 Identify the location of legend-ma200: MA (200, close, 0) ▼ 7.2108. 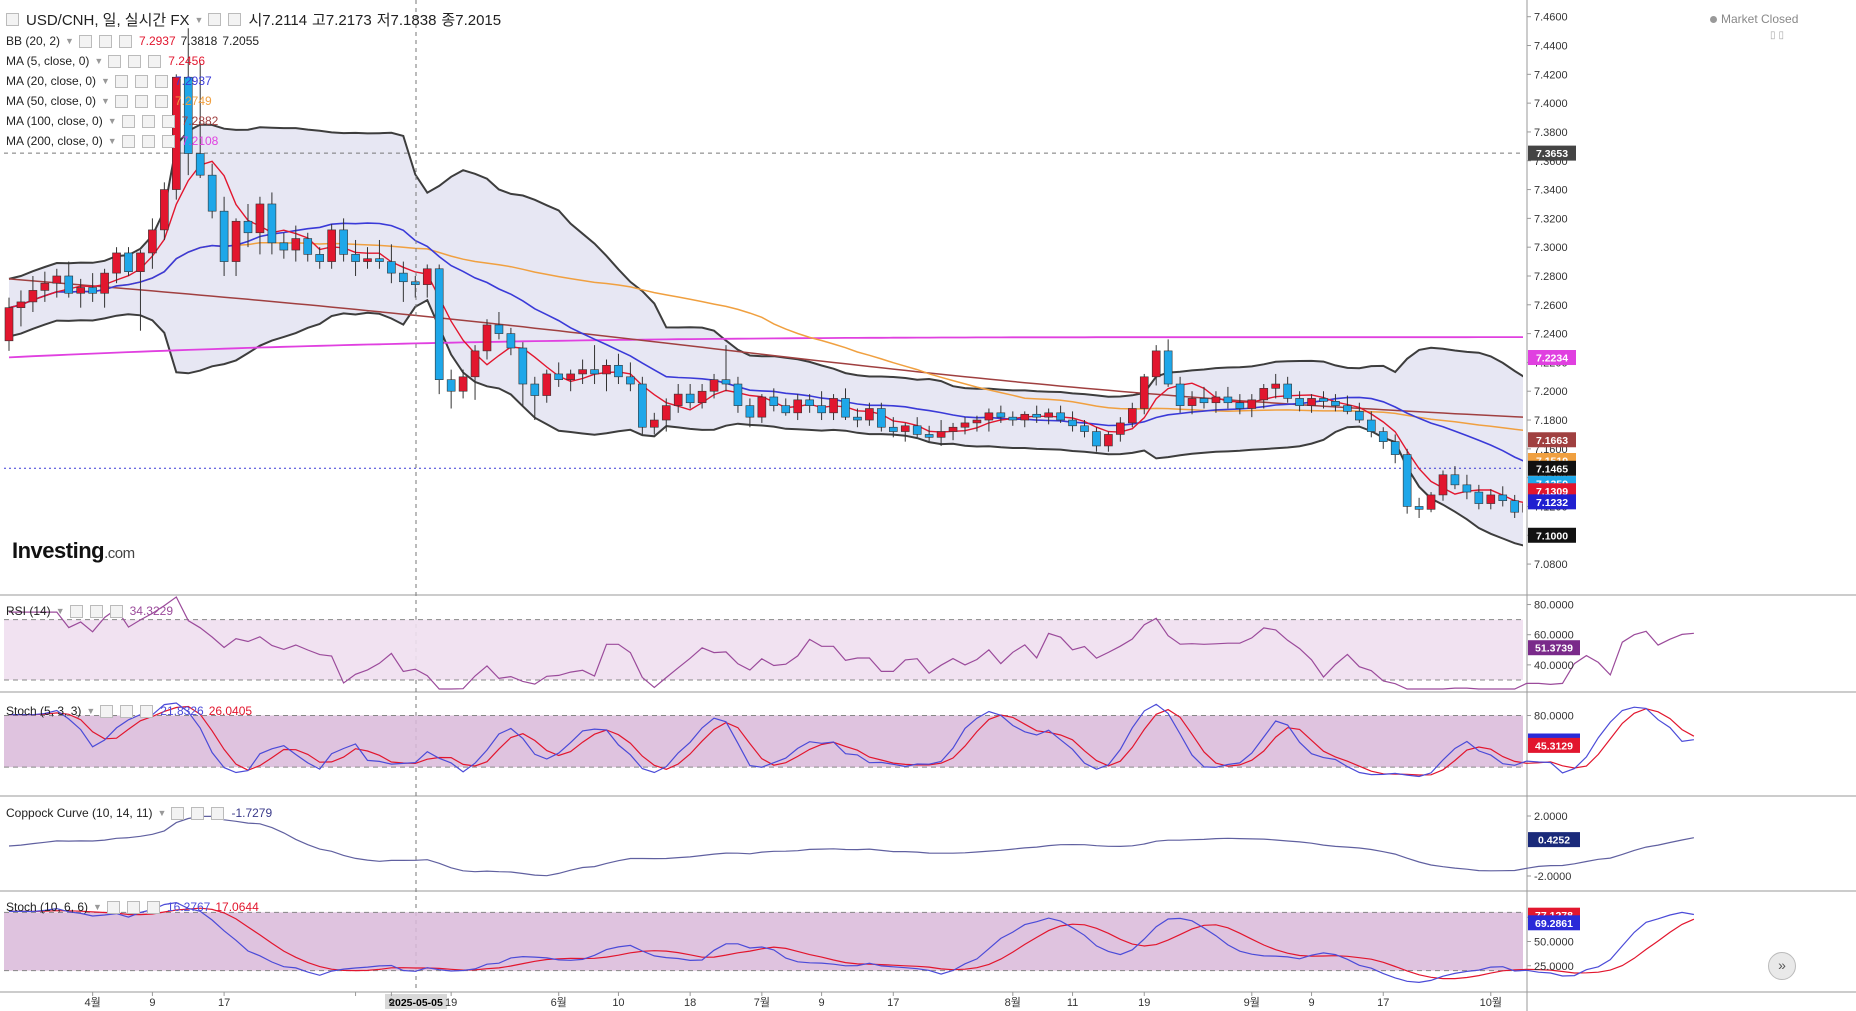
(112, 141).